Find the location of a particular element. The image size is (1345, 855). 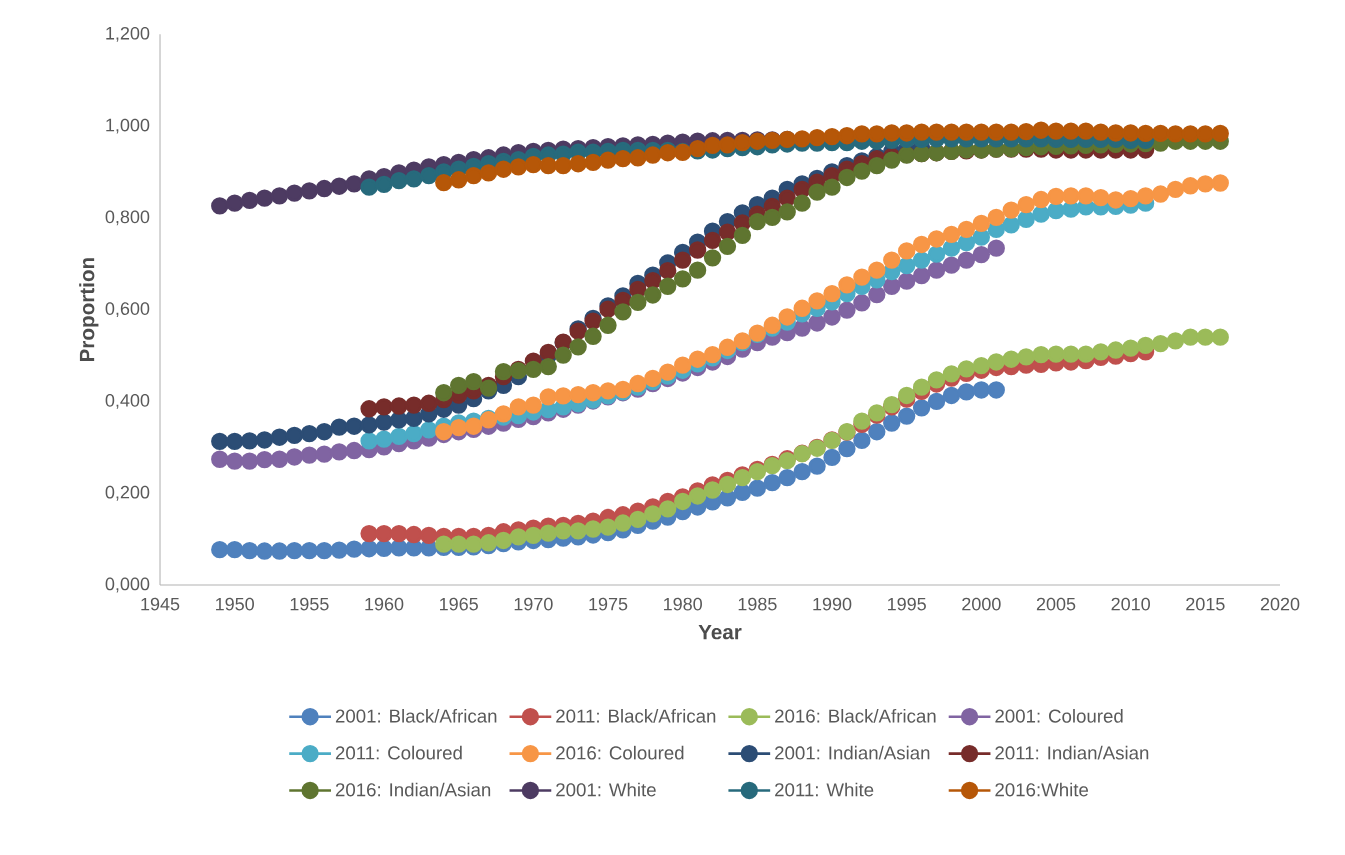

x-tick-label: 2020 is located at coordinates (1280, 604).